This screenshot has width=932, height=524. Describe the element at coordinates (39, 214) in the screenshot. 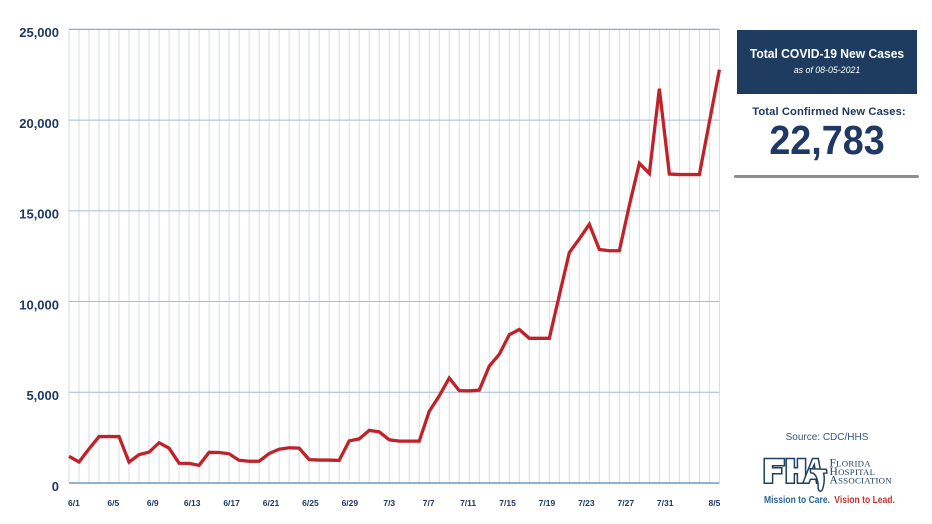

I see `svg-text: 15,000` at that location.